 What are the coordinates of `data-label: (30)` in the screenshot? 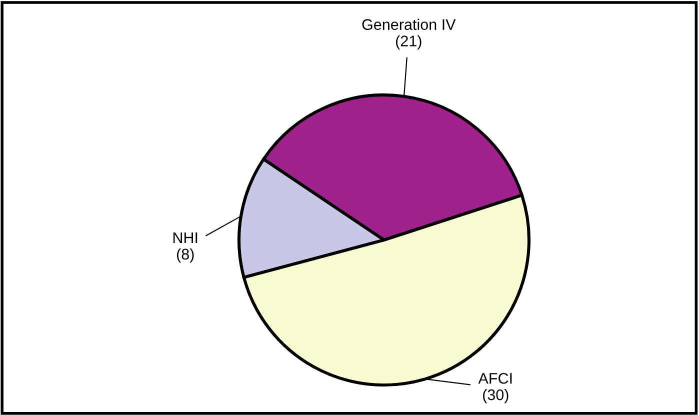 It's located at (495, 396).